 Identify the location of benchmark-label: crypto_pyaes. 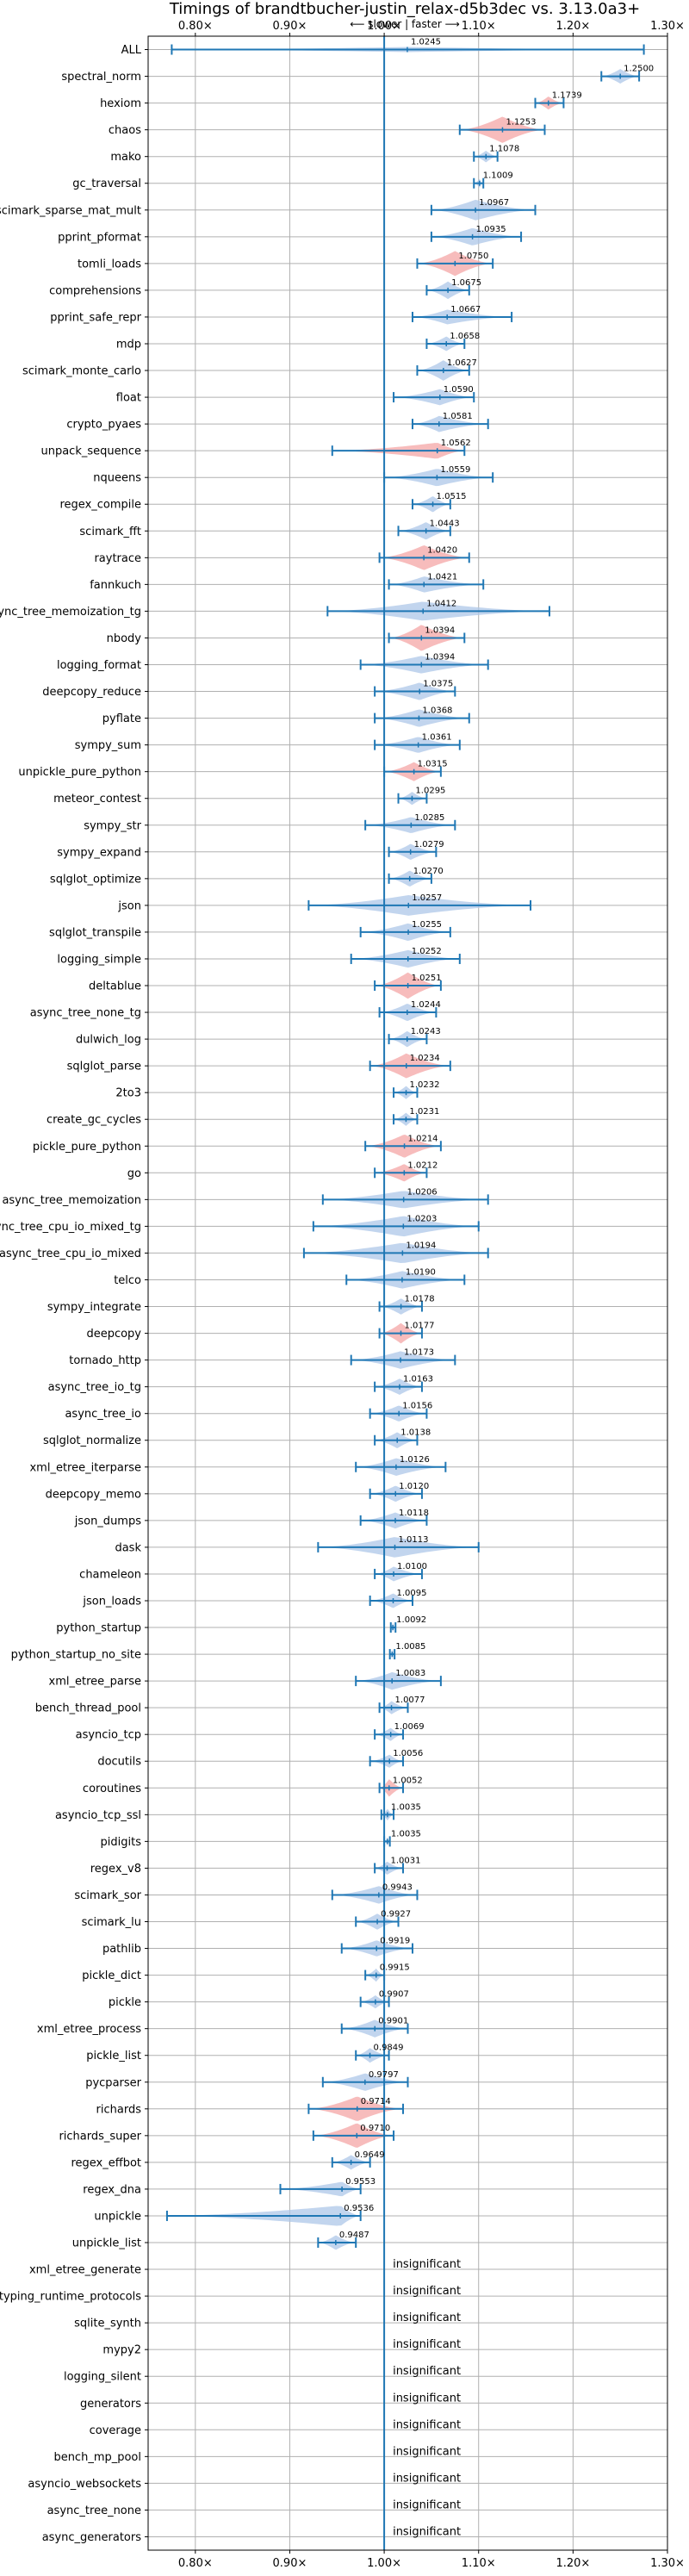
(103, 426).